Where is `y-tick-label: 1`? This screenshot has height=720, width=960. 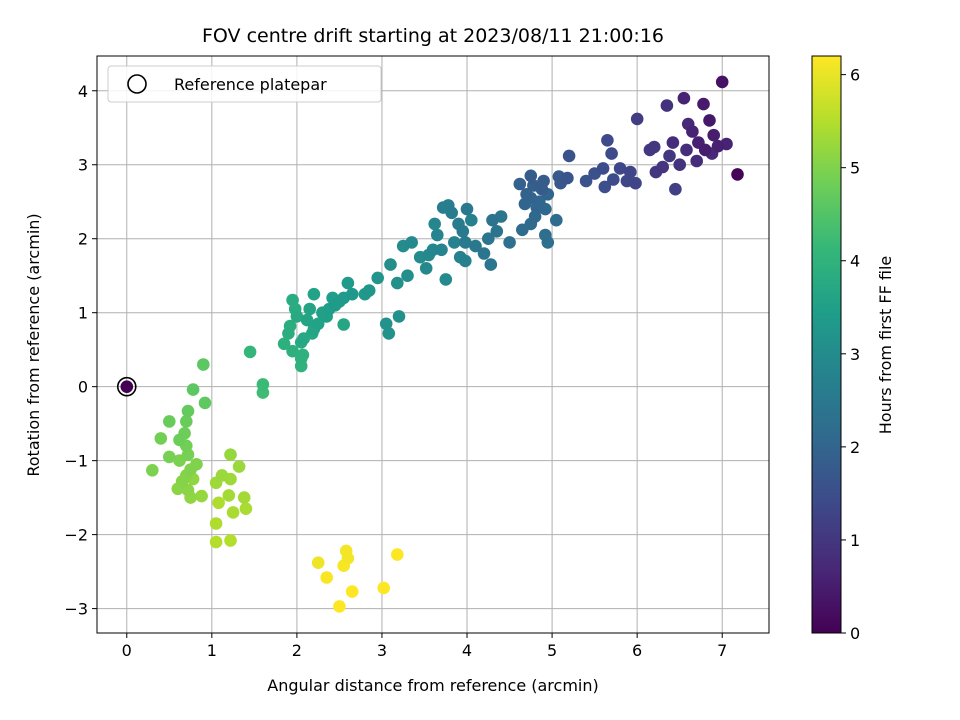 y-tick-label: 1 is located at coordinates (83, 313).